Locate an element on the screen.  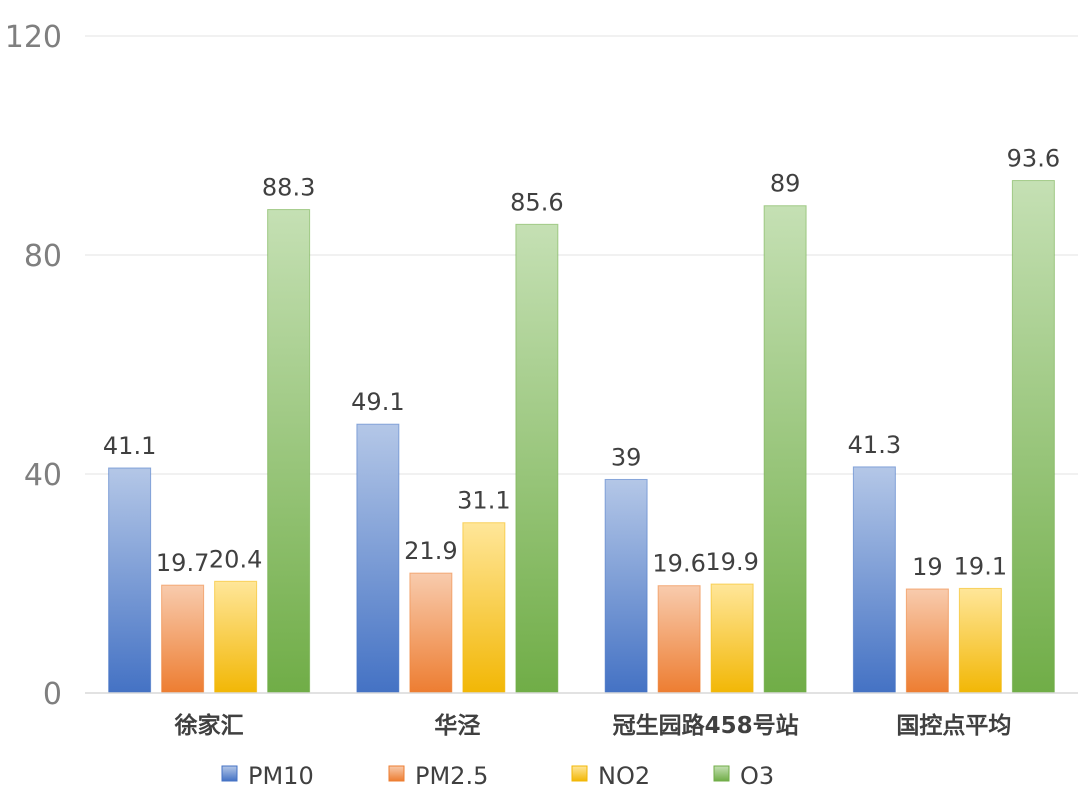
legend-label: NO2 is located at coordinates (624, 776).